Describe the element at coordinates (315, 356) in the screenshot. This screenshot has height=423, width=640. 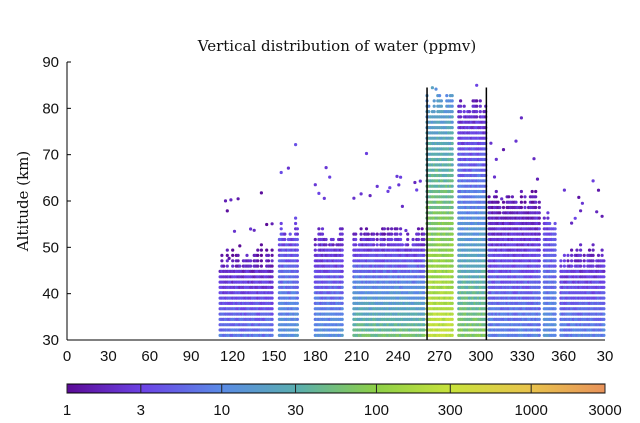
I see `x-tick-label: 180` at that location.